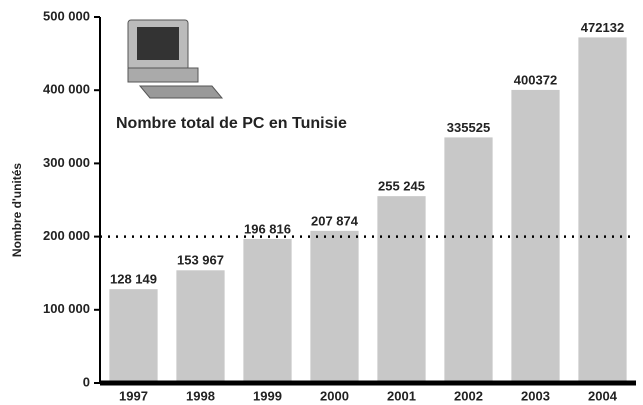 This screenshot has width=643, height=405. Describe the element at coordinates (335, 220) in the screenshot. I see `value-label: 207 874` at that location.